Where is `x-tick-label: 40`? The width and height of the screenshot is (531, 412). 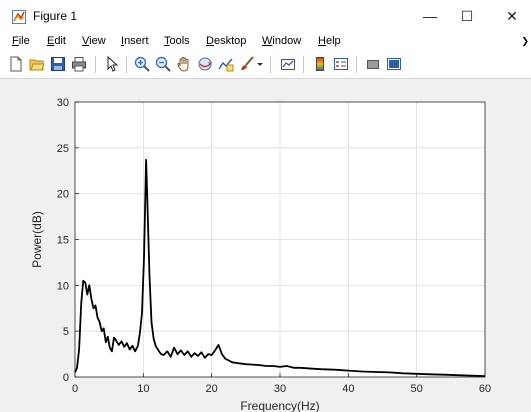
x-tick-label: 40 is located at coordinates (348, 389).